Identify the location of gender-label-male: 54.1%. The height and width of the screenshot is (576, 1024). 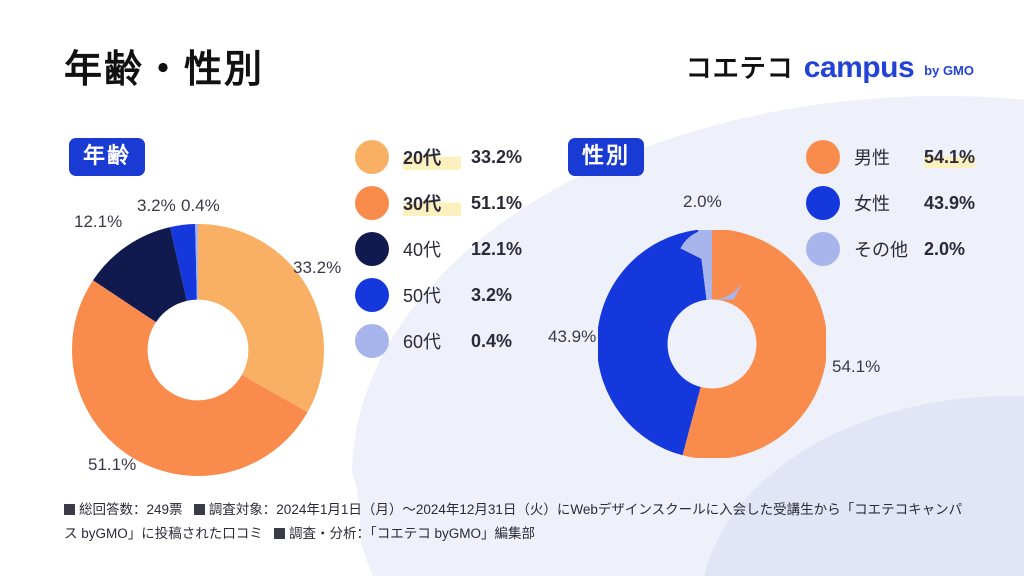
(856, 366).